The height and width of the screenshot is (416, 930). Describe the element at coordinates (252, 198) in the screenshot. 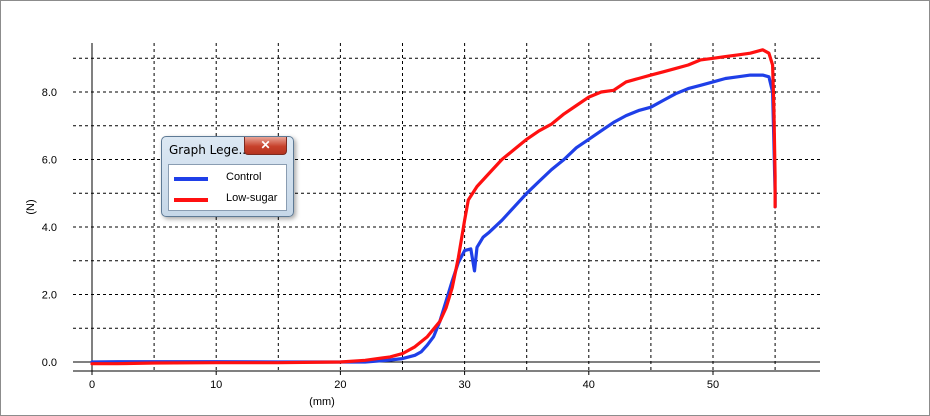

I see `legend-label-low-sugar: Low-sugar` at that location.